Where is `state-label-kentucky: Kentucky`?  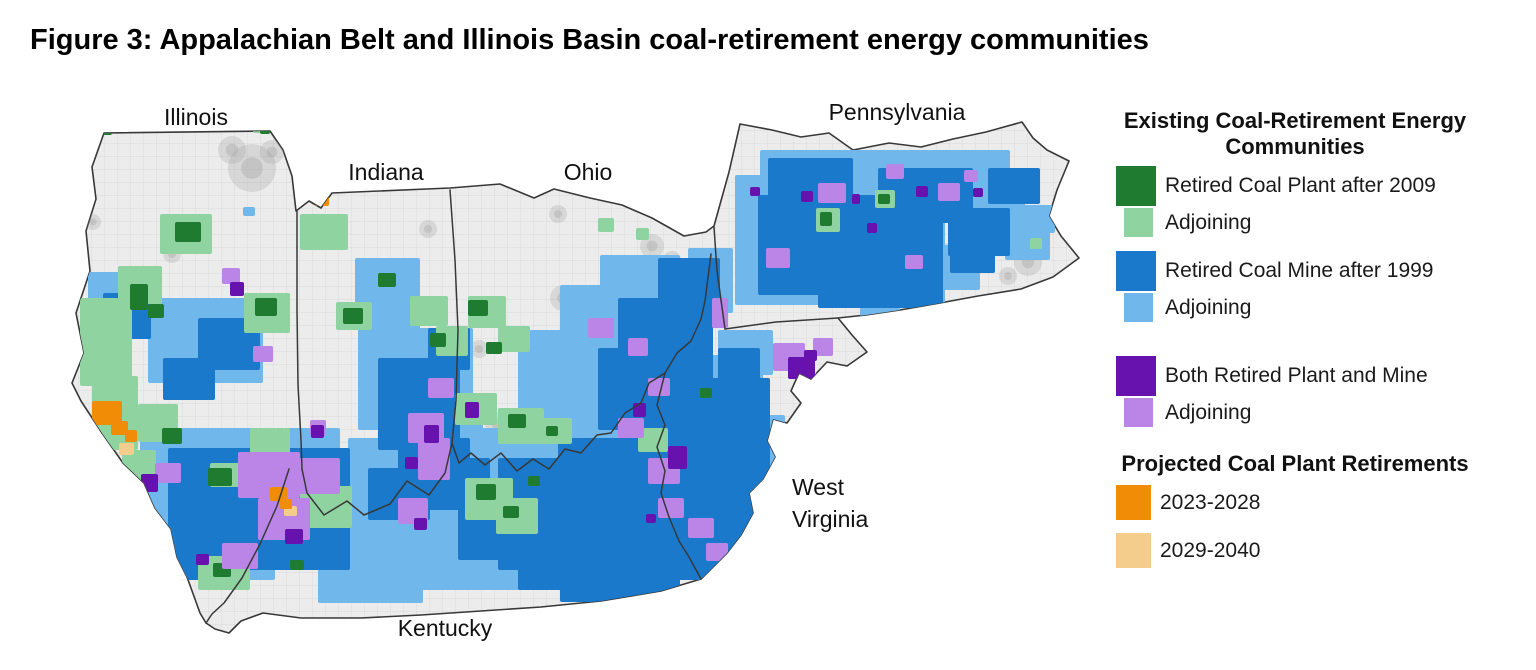 state-label-kentucky: Kentucky is located at coordinates (445, 628).